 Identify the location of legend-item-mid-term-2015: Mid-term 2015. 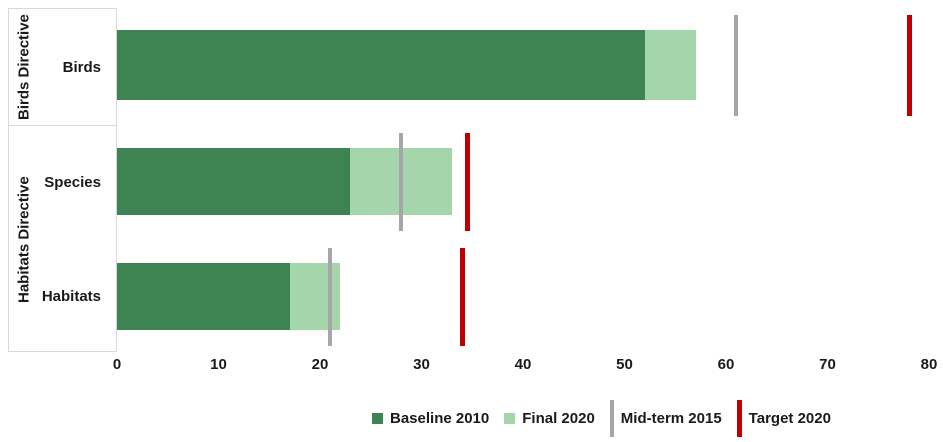
(665, 418).